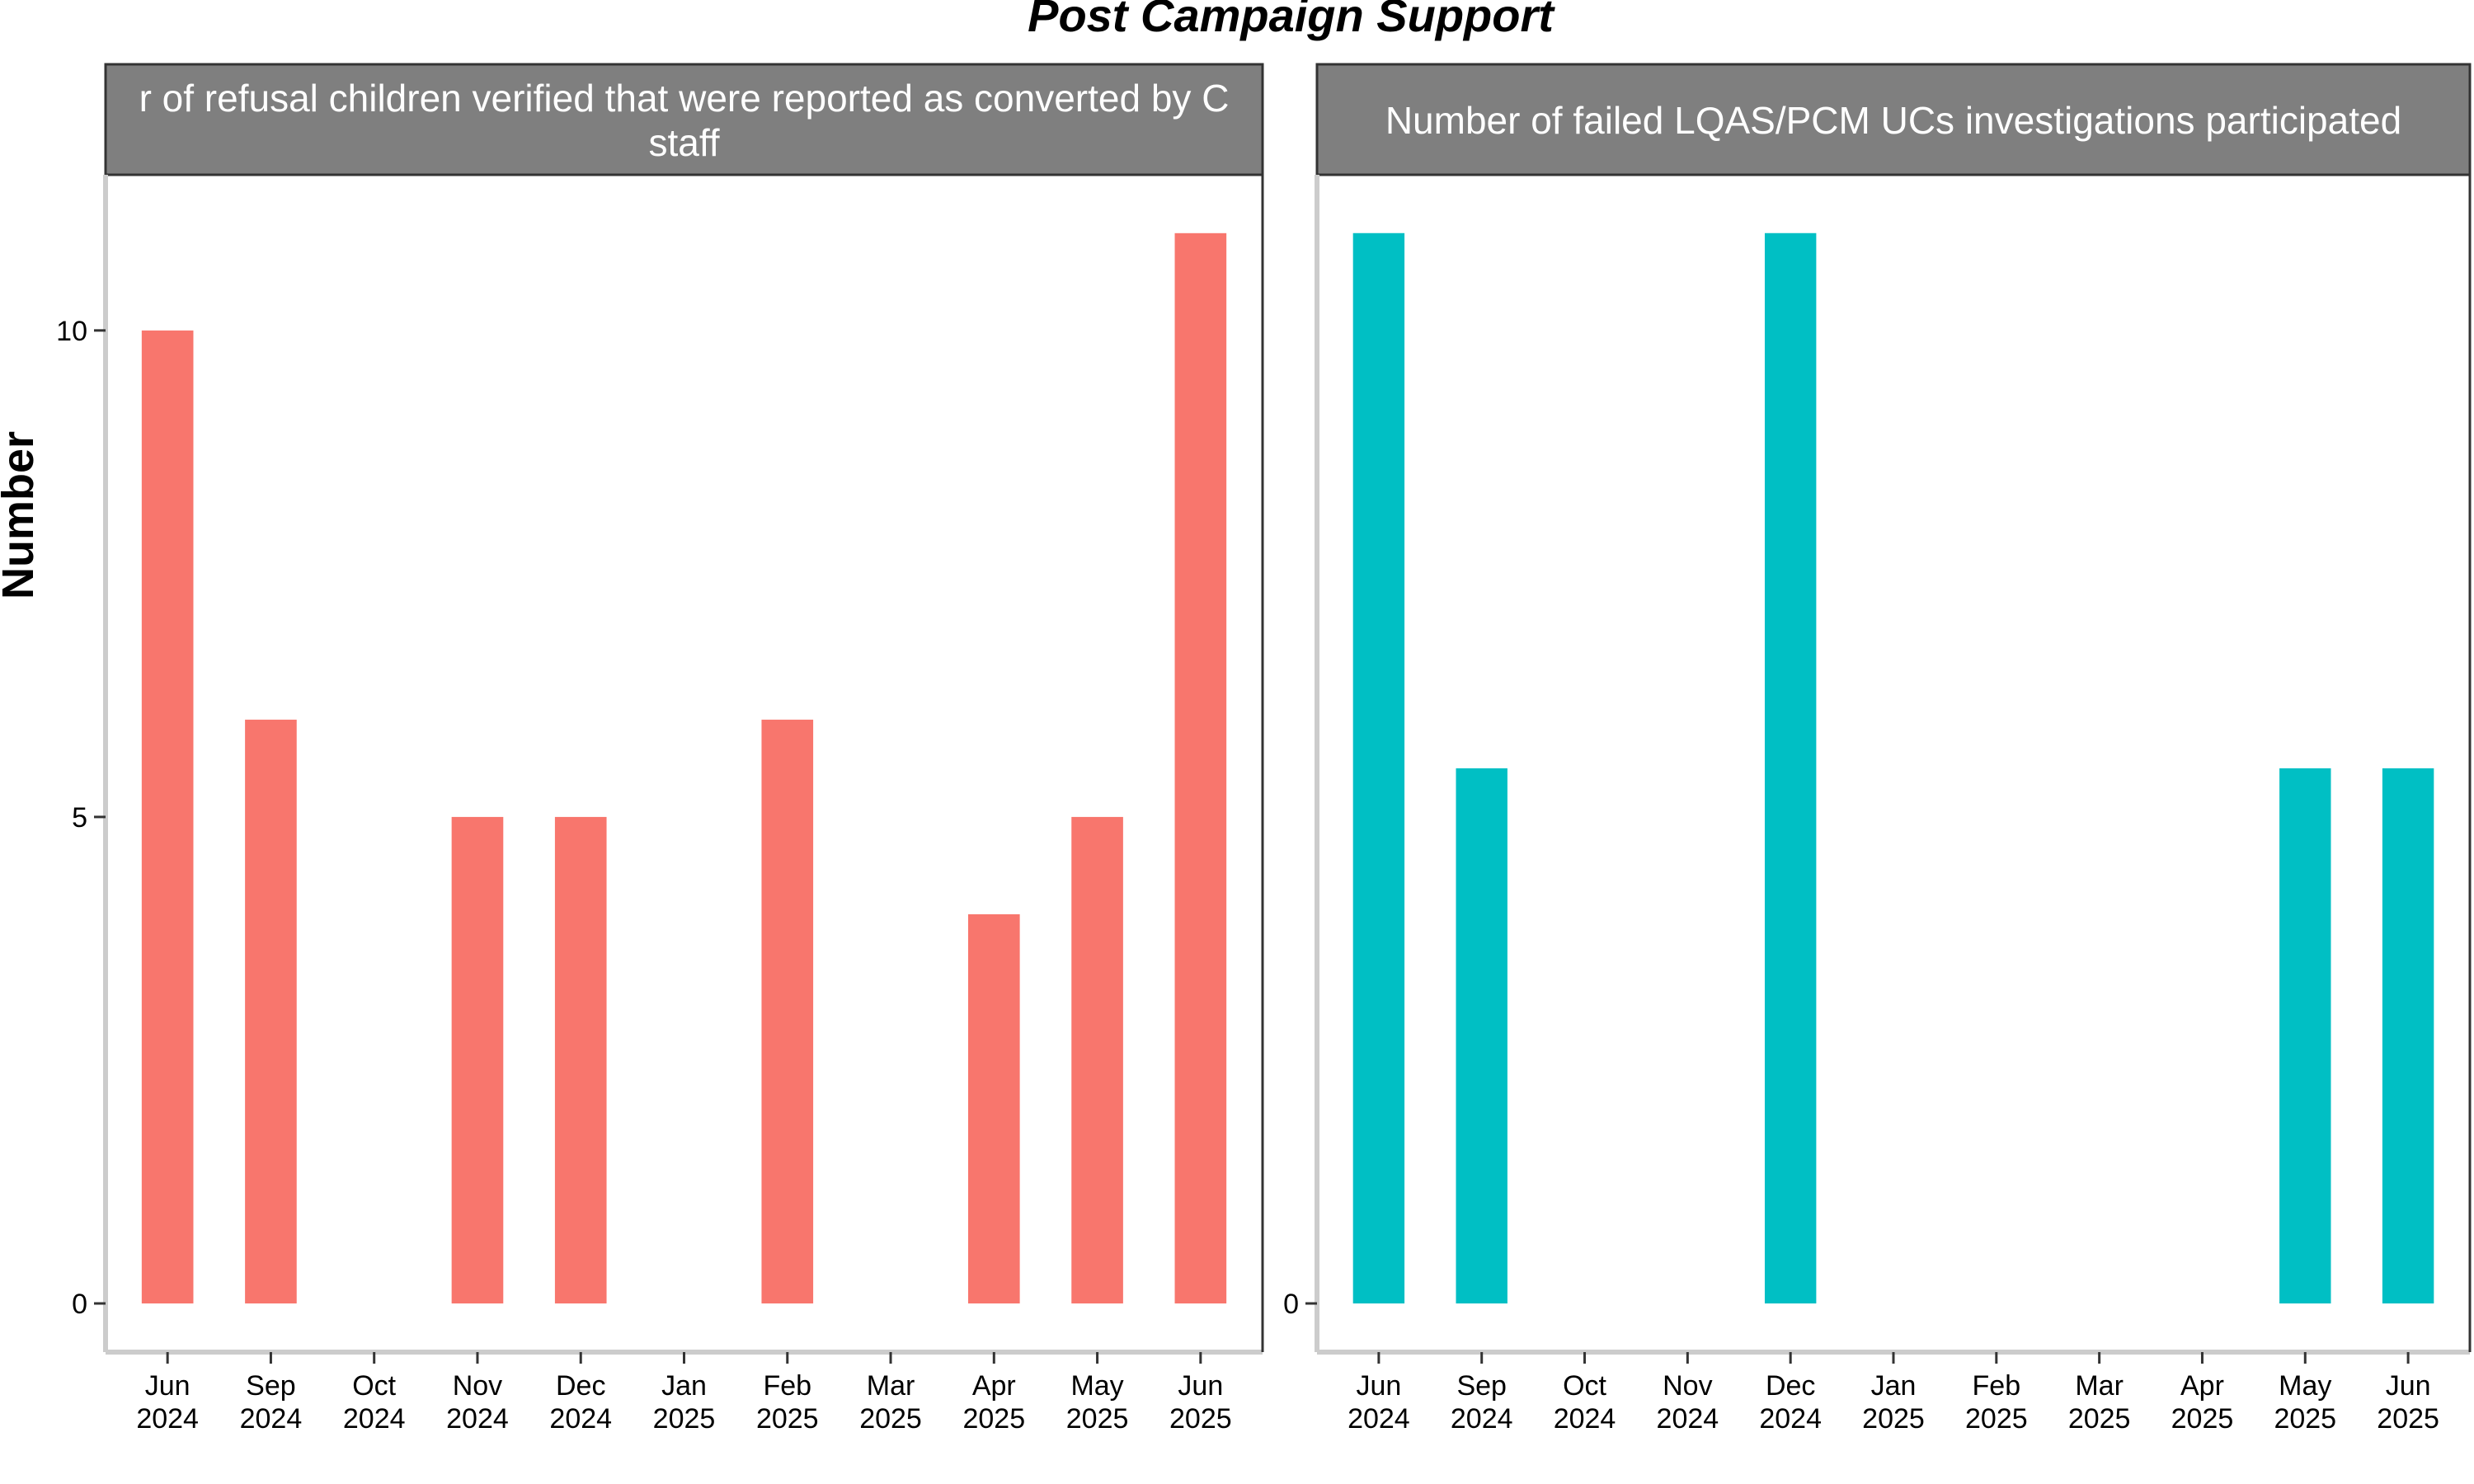  I want to click on y-tick-label: 5, so click(79, 818).